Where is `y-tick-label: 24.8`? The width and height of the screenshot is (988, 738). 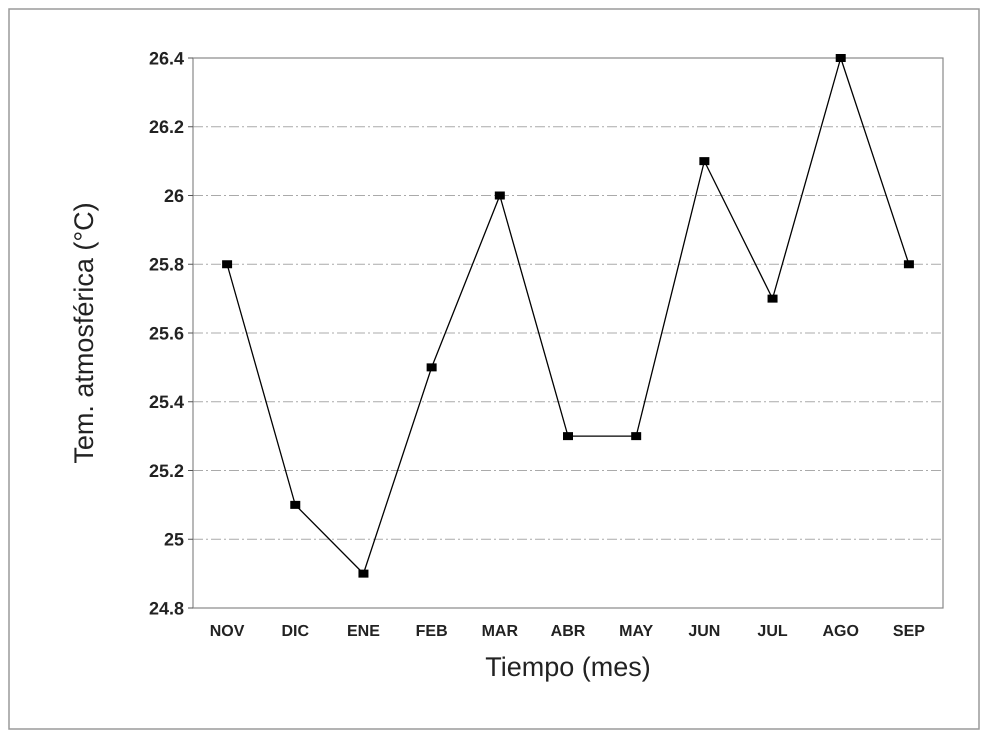
y-tick-label: 24.8 is located at coordinates (166, 608).